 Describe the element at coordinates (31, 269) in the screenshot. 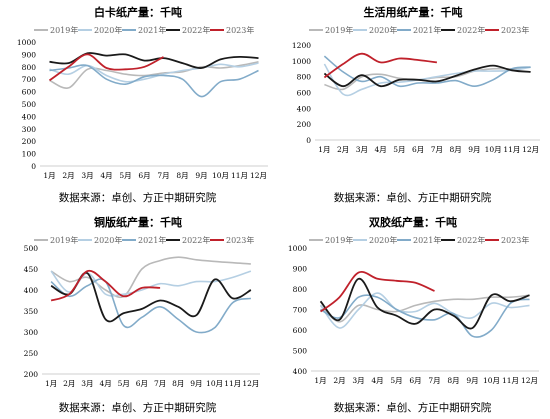

I see `y-tick-label: 450` at that location.